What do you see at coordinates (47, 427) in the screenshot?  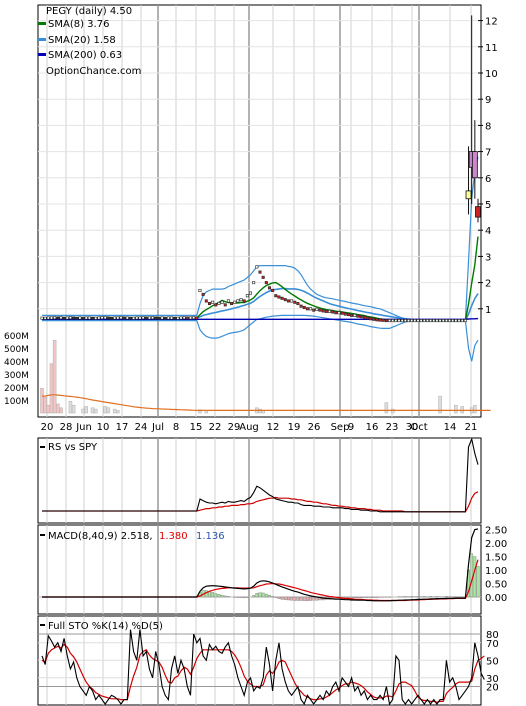 I see `date-tick-label: 20` at bounding box center [47, 427].